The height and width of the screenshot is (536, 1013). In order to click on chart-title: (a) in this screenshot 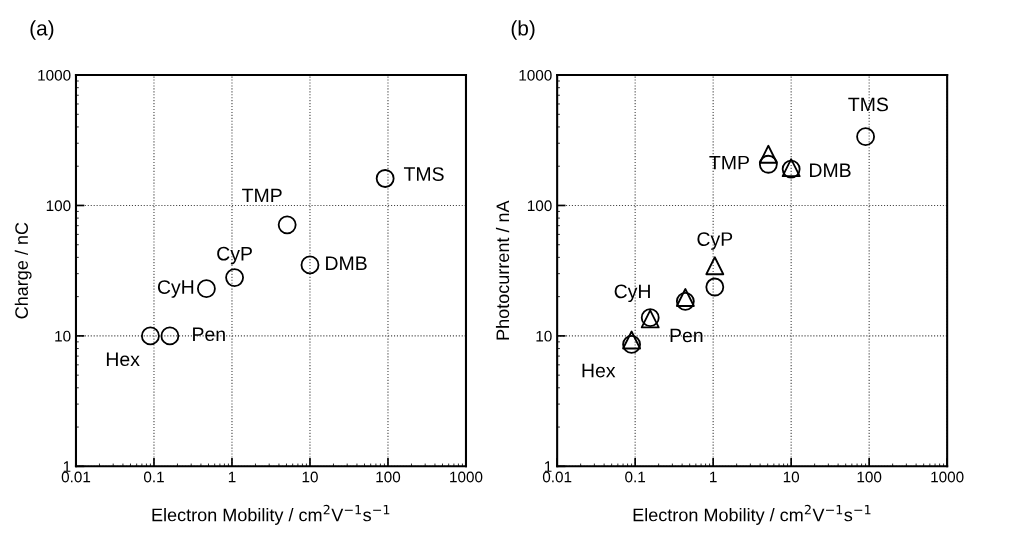, I will do `click(42, 30)`.